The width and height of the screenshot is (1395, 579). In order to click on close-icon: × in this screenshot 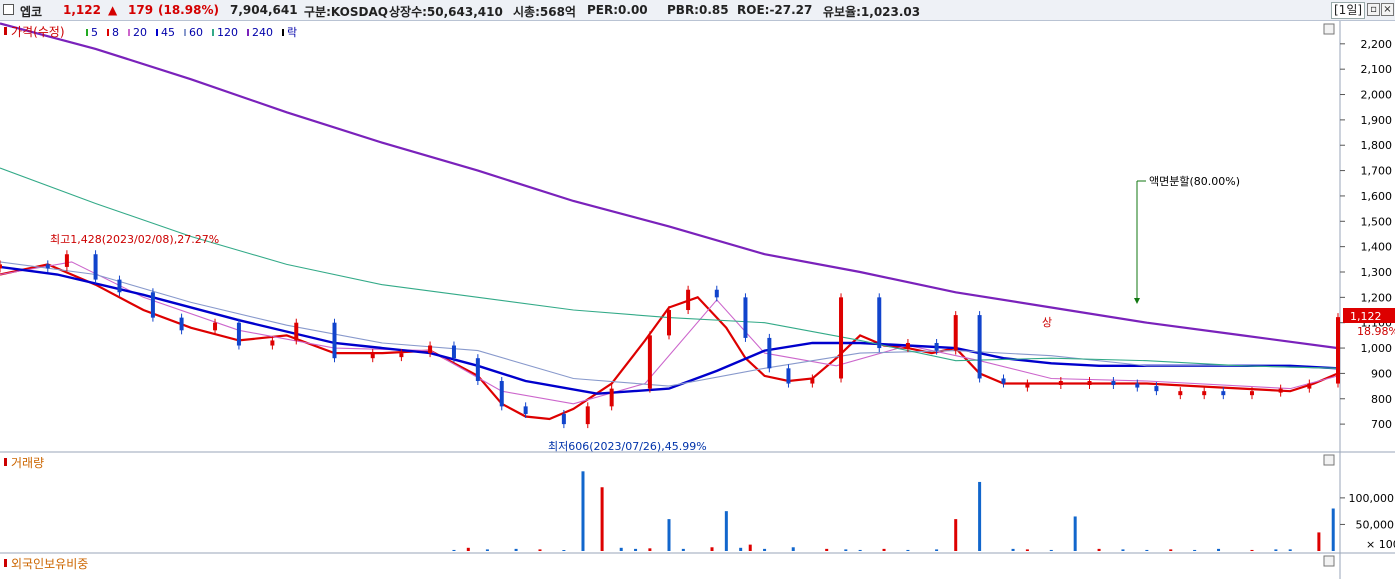, I will do `click(1387, 9)`.